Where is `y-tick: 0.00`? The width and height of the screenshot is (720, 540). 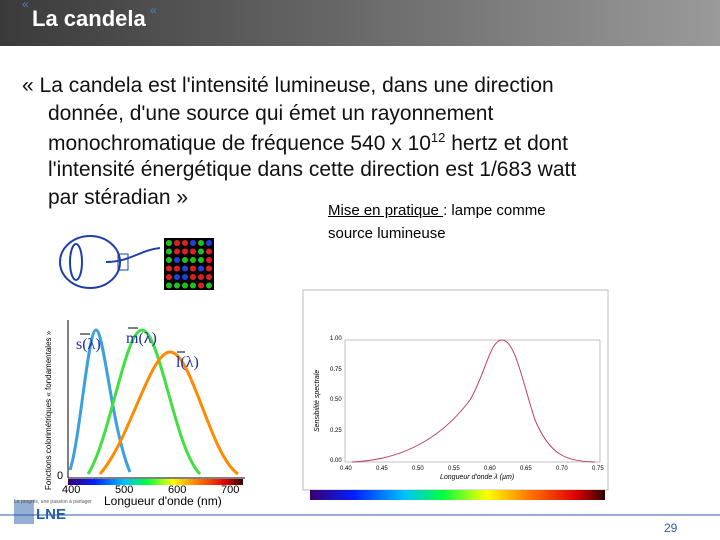 y-tick: 0.00 is located at coordinates (336, 461).